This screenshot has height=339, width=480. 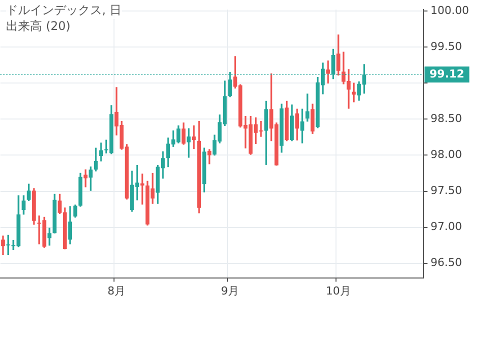 What do you see at coordinates (446, 119) in the screenshot?
I see `y-tick-label: 98.50` at bounding box center [446, 119].